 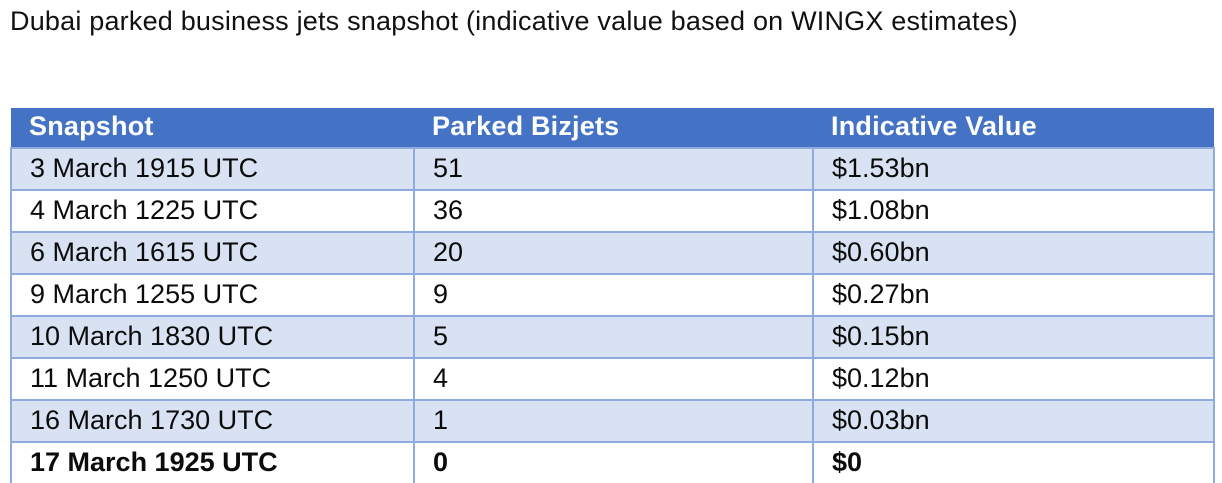 What do you see at coordinates (212, 295) in the screenshot?
I see `cell-snapshot: 9 March 1255 UTC` at bounding box center [212, 295].